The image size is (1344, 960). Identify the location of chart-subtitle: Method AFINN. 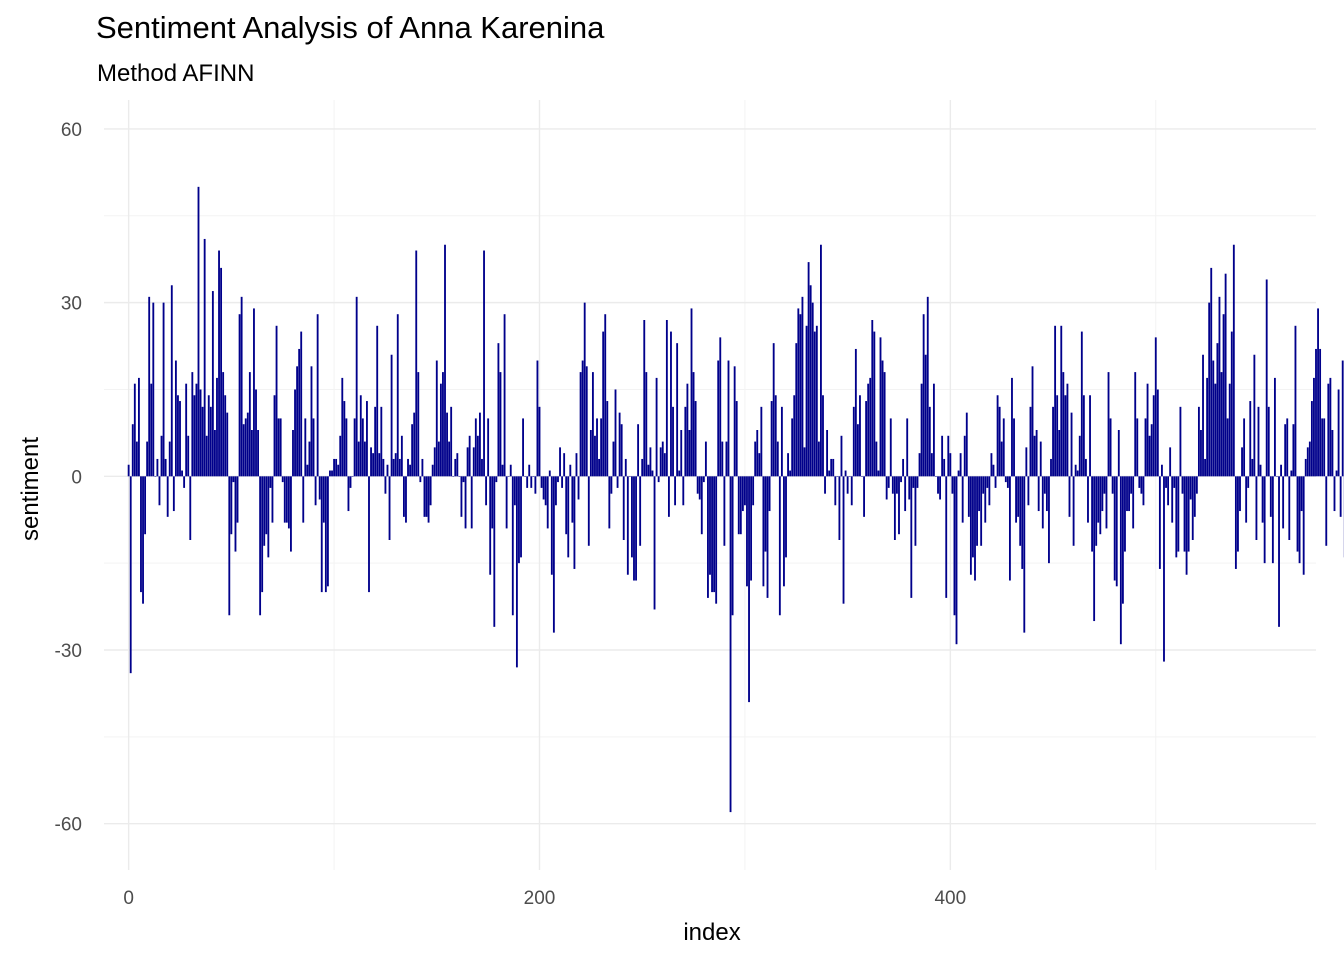
(176, 73).